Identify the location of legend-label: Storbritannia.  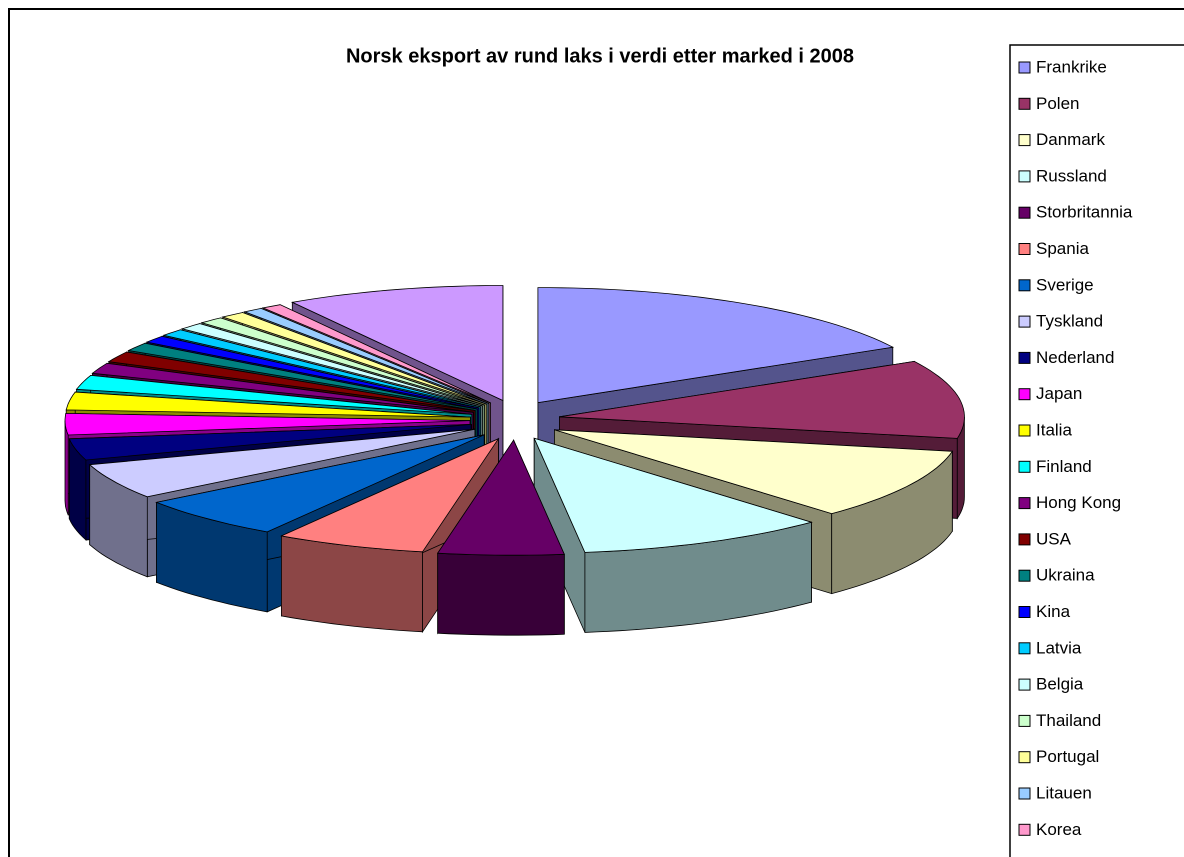
(1084, 212).